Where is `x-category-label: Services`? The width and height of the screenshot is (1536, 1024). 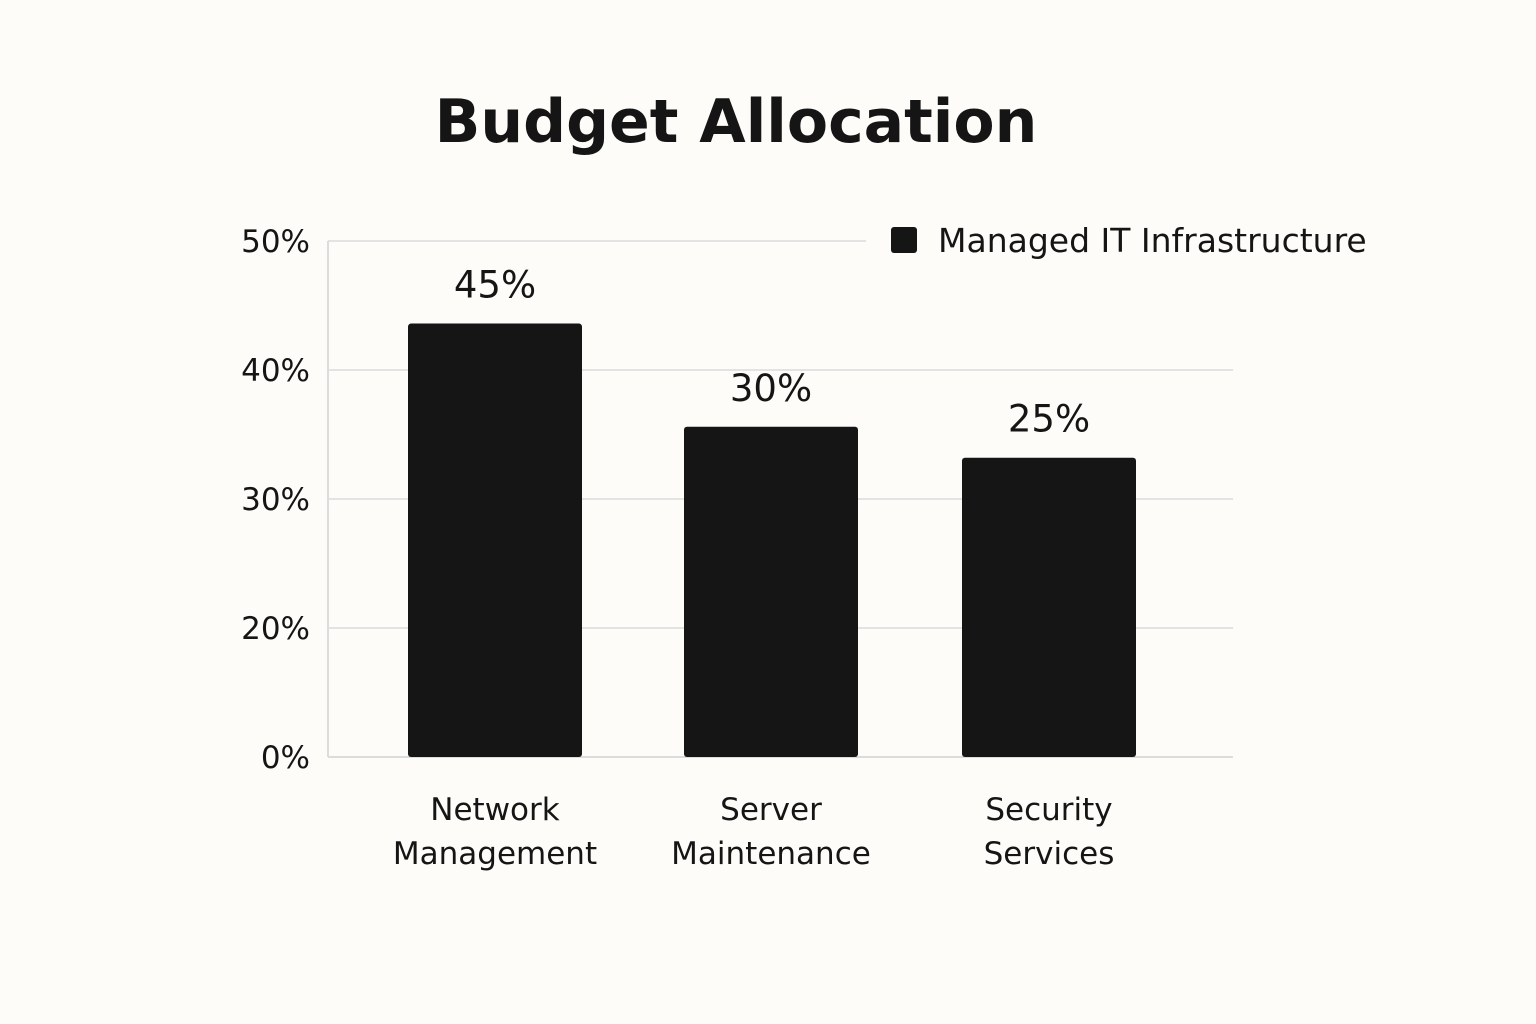 x-category-label: Services is located at coordinates (1049, 854).